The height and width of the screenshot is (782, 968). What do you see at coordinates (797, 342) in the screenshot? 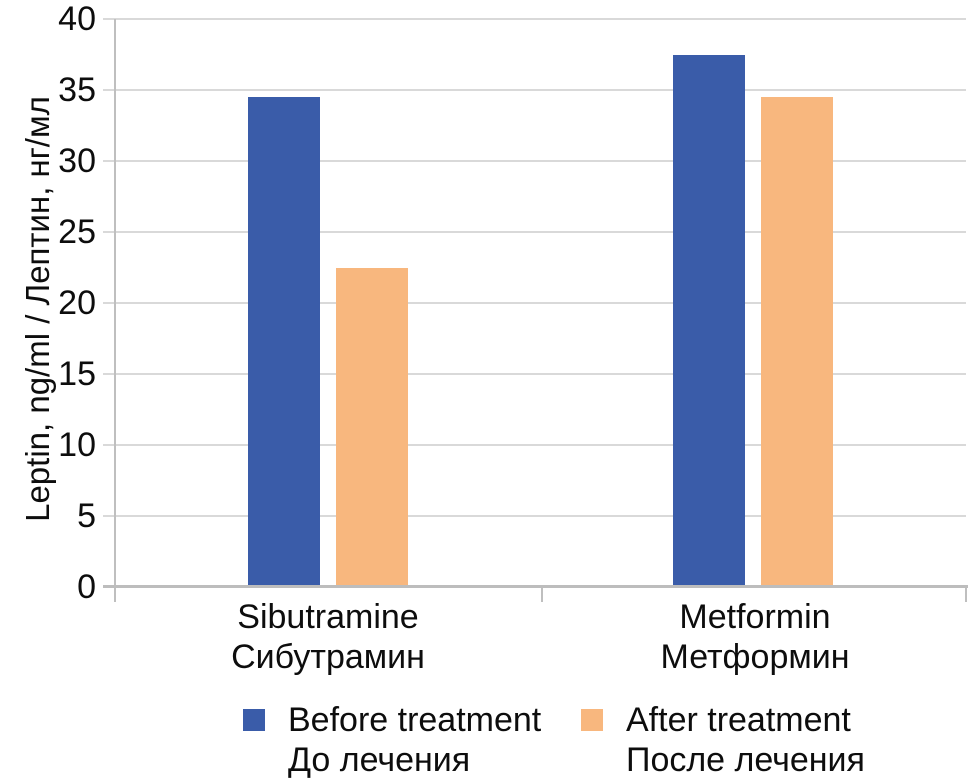
I see `bar-after-metformin` at bounding box center [797, 342].